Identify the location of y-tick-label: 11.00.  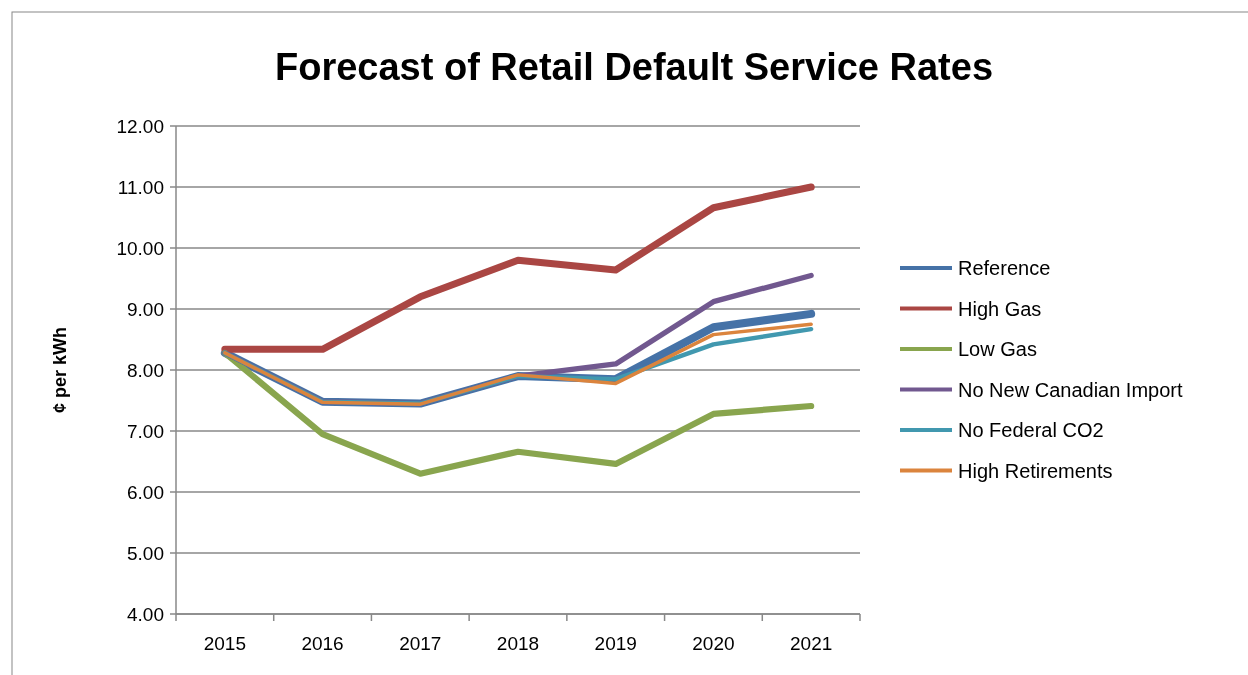
(140, 187).